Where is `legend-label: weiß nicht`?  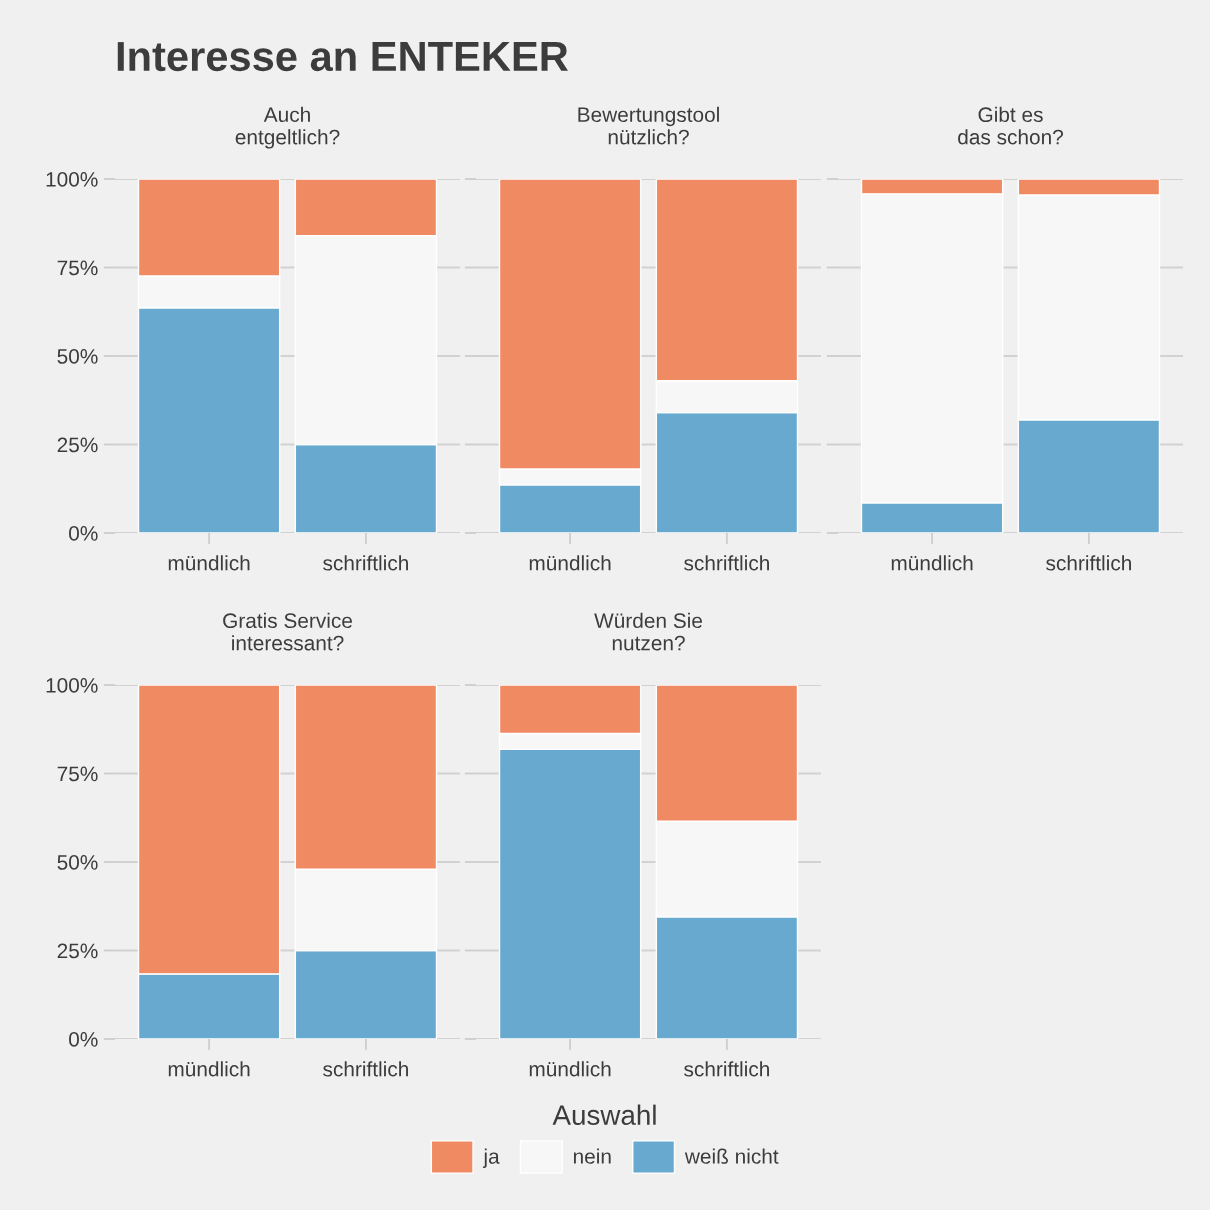
legend-label: weiß nicht is located at coordinates (731, 1156).